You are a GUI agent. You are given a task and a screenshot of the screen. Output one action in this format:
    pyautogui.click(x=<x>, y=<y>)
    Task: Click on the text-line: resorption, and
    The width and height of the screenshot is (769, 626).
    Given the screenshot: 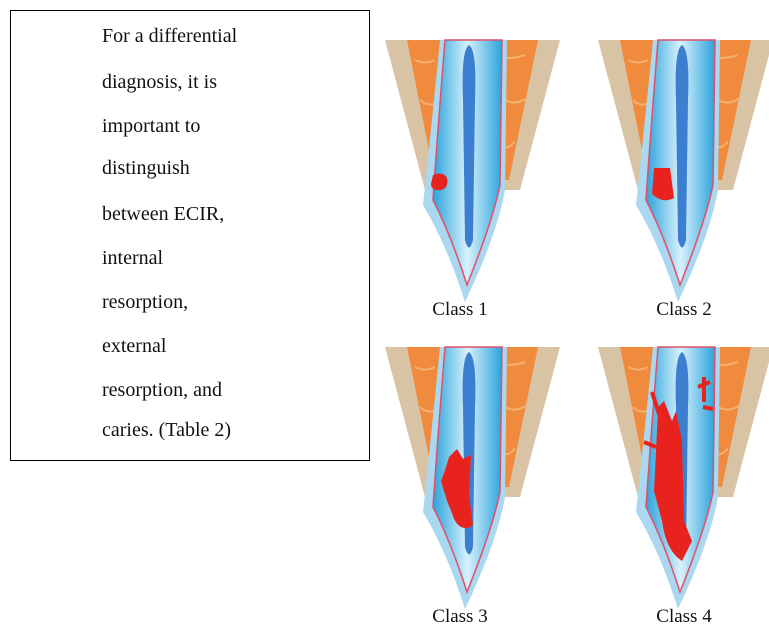 What is the action you would take?
    pyautogui.click(x=162, y=390)
    